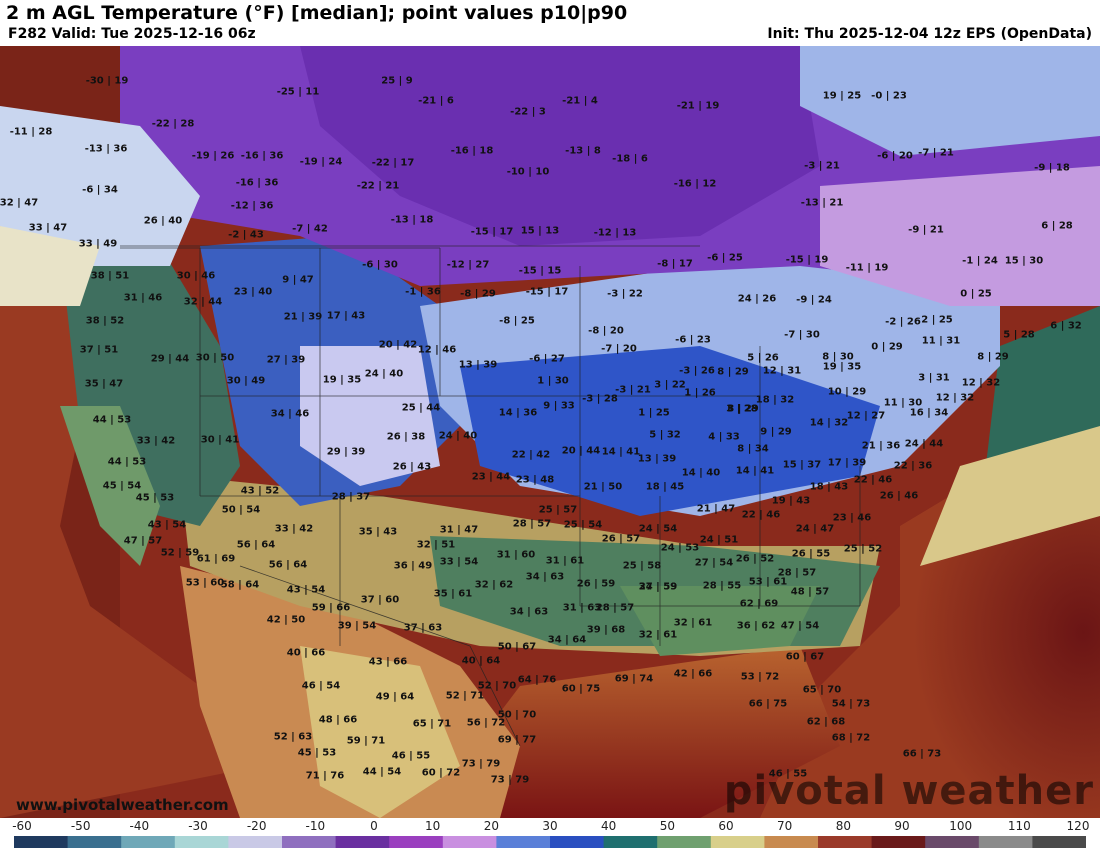  Describe the element at coordinates (262, 156) in the screenshot. I see `point-value-label: -16 | 36` at that location.